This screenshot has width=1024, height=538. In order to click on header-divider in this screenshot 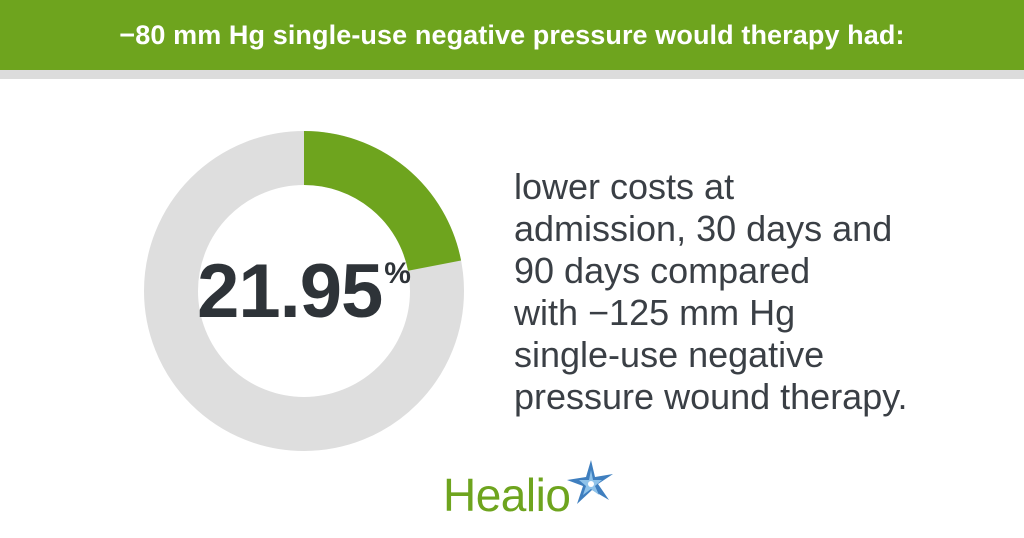, I will do `click(512, 74)`.